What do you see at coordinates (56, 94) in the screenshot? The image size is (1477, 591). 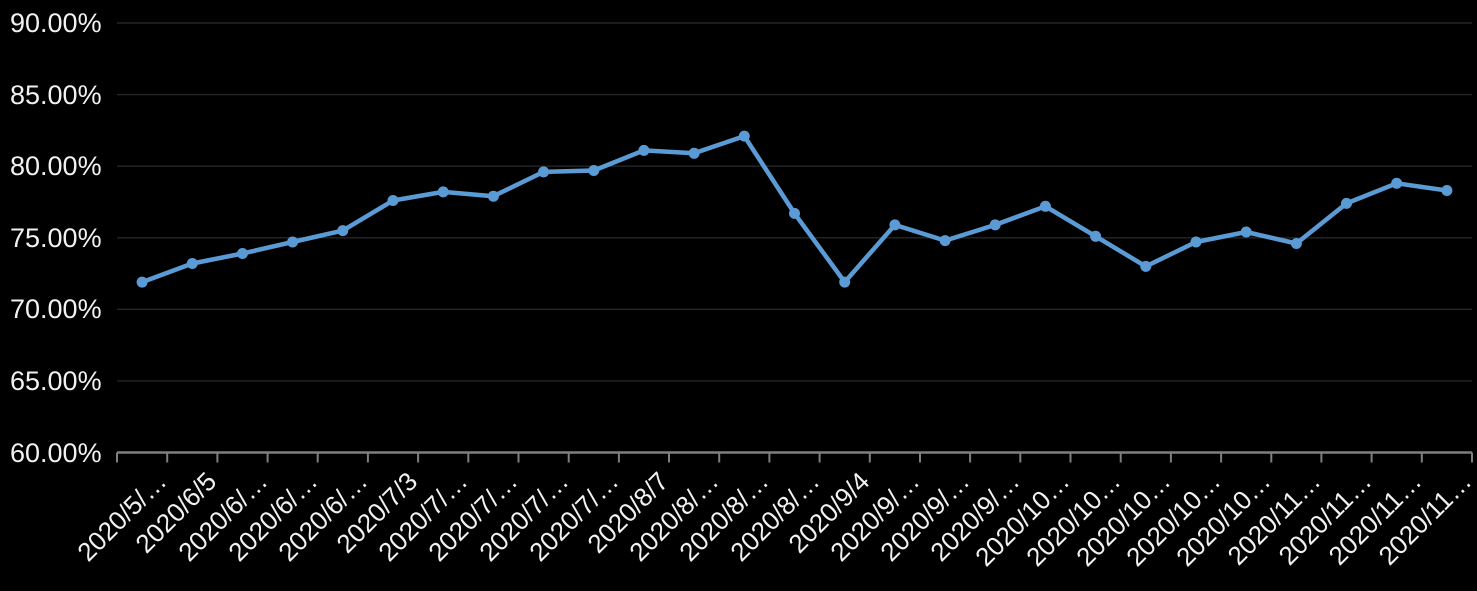 I see `y-axis-label: 85.00%` at bounding box center [56, 94].